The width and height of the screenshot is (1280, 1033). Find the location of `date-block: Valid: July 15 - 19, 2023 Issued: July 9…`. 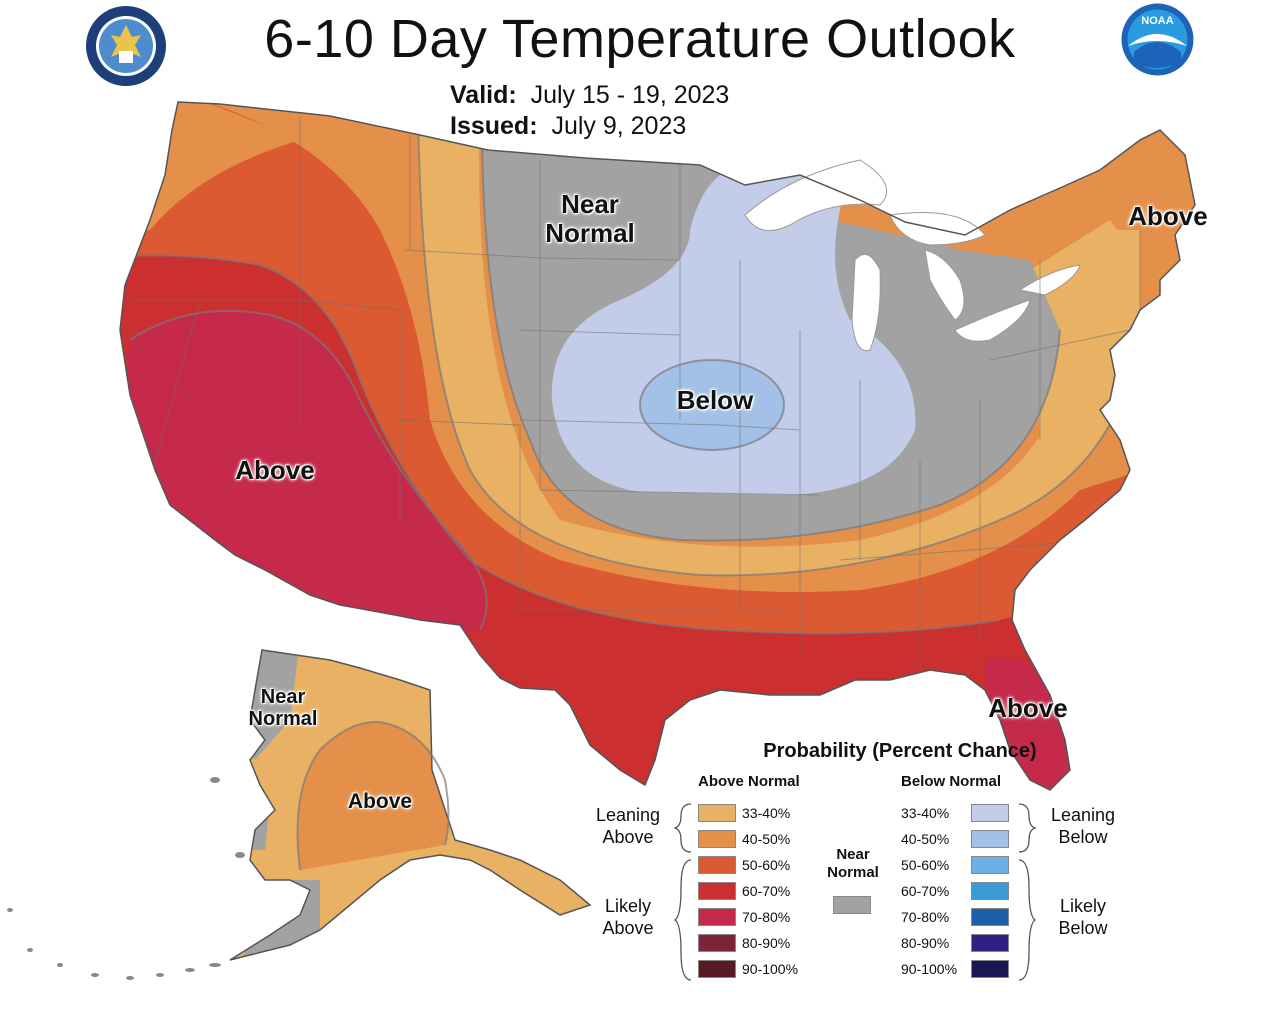

date-block: Valid: July 15 - 19, 2023 Issued: July 9… is located at coordinates (589, 111).